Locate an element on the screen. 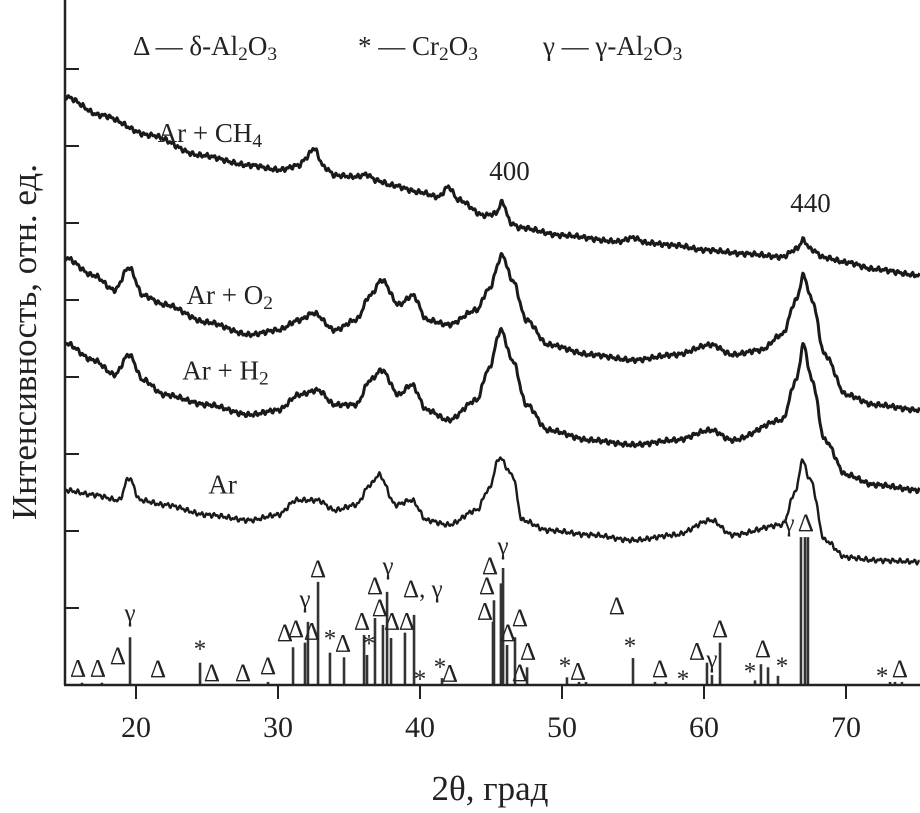 The image size is (920, 813). legend-item: γ — γ-Al2O3 is located at coordinates (612, 48).